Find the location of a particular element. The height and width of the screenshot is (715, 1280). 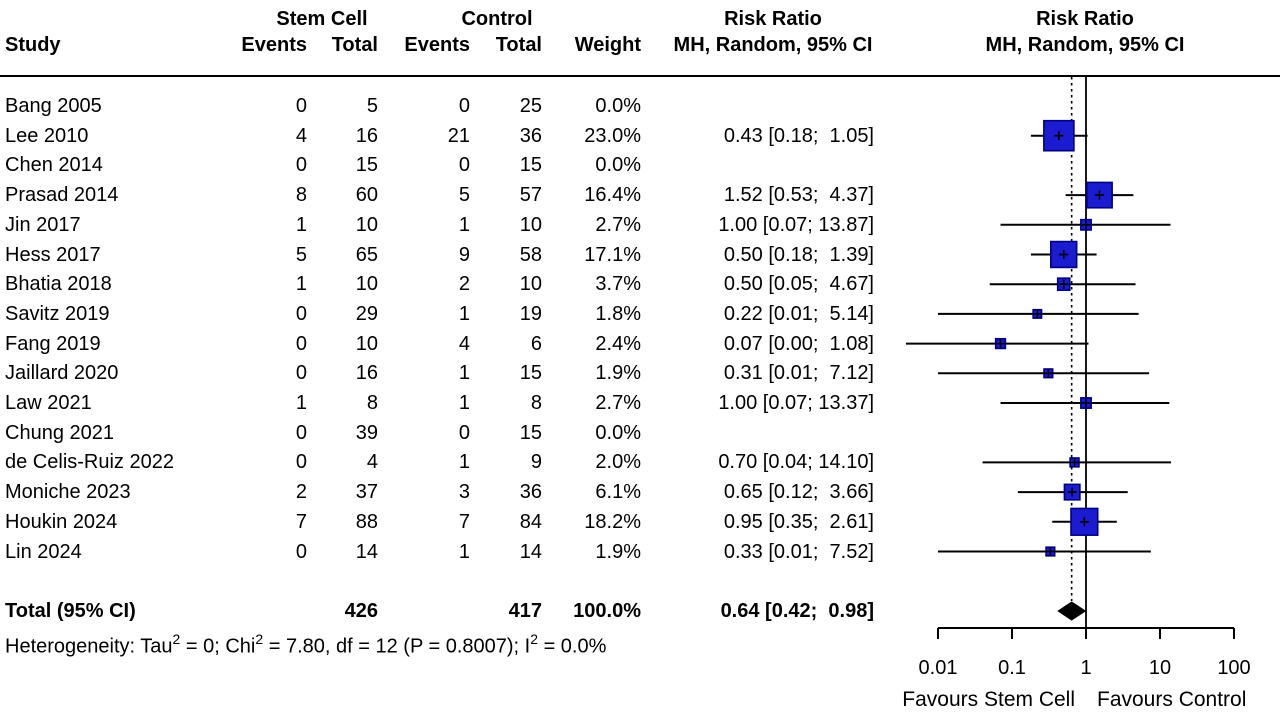

control-total: 57 is located at coordinates (530, 195).